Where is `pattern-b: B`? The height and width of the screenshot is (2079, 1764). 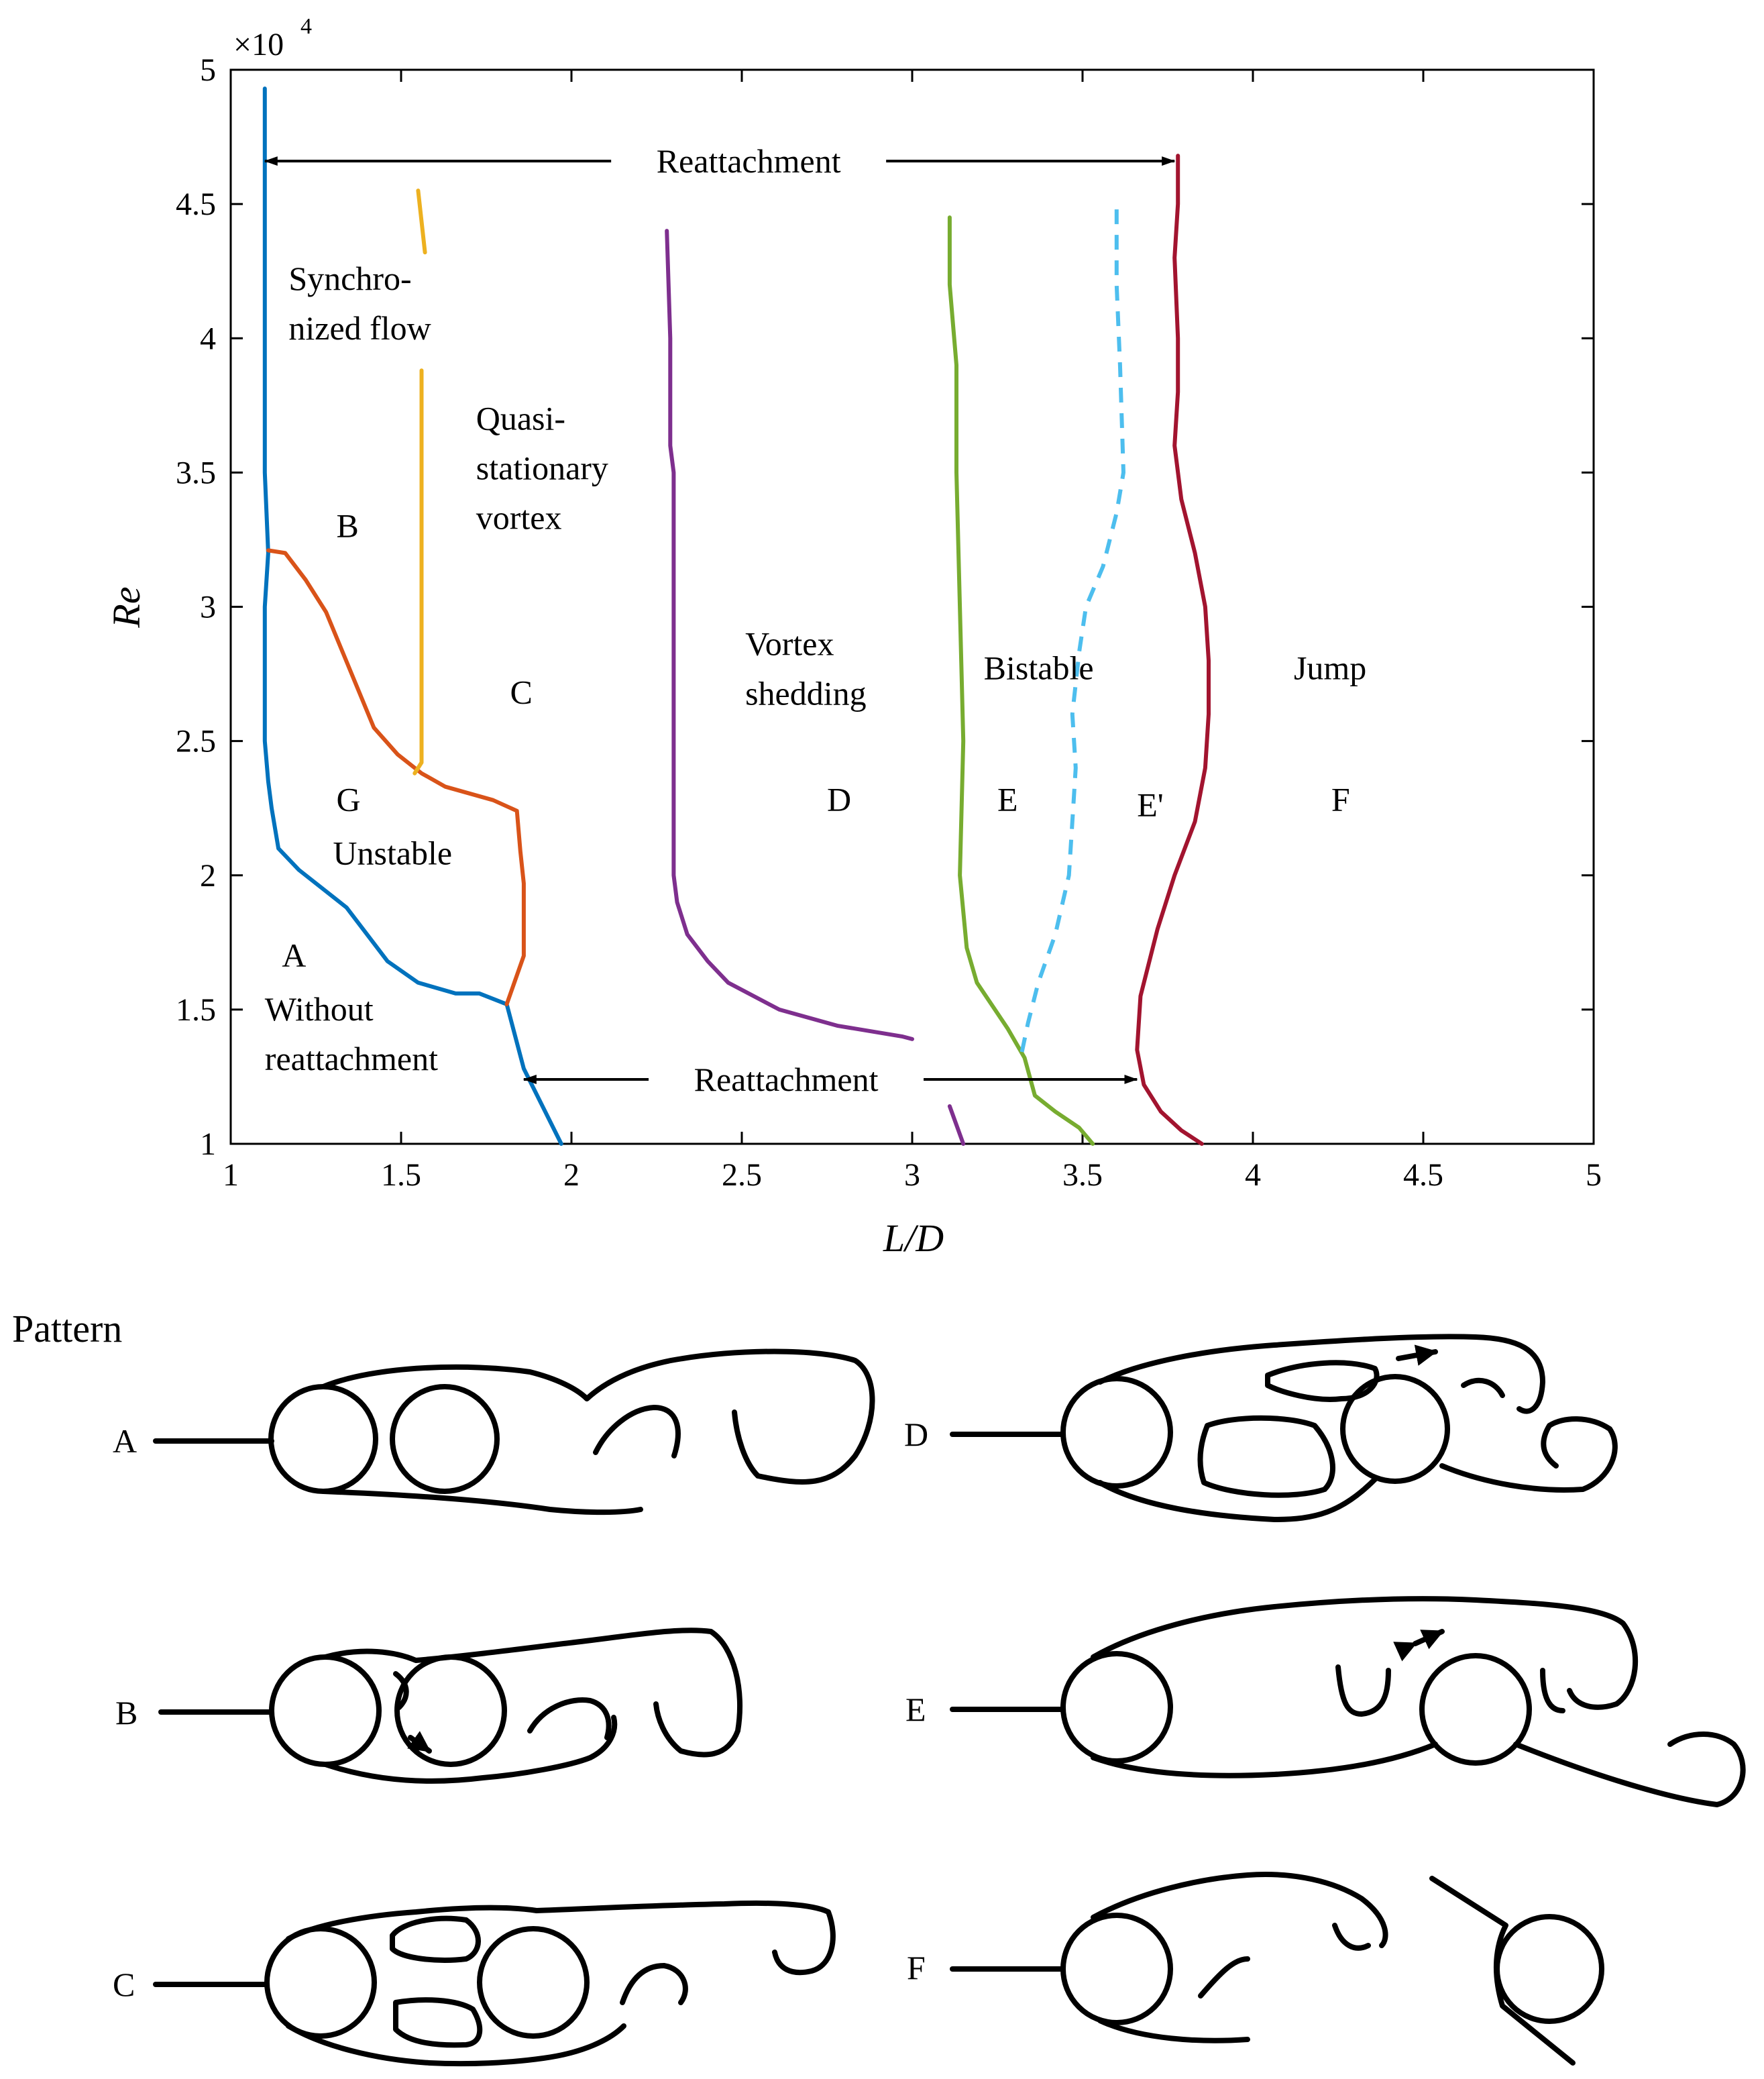 pattern-b: B is located at coordinates (429, 1706).